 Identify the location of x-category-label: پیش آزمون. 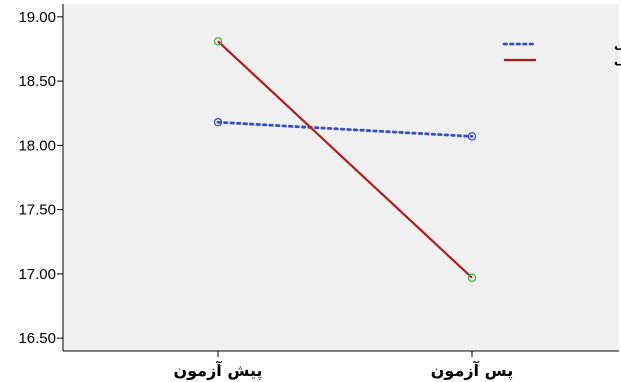
(217, 370).